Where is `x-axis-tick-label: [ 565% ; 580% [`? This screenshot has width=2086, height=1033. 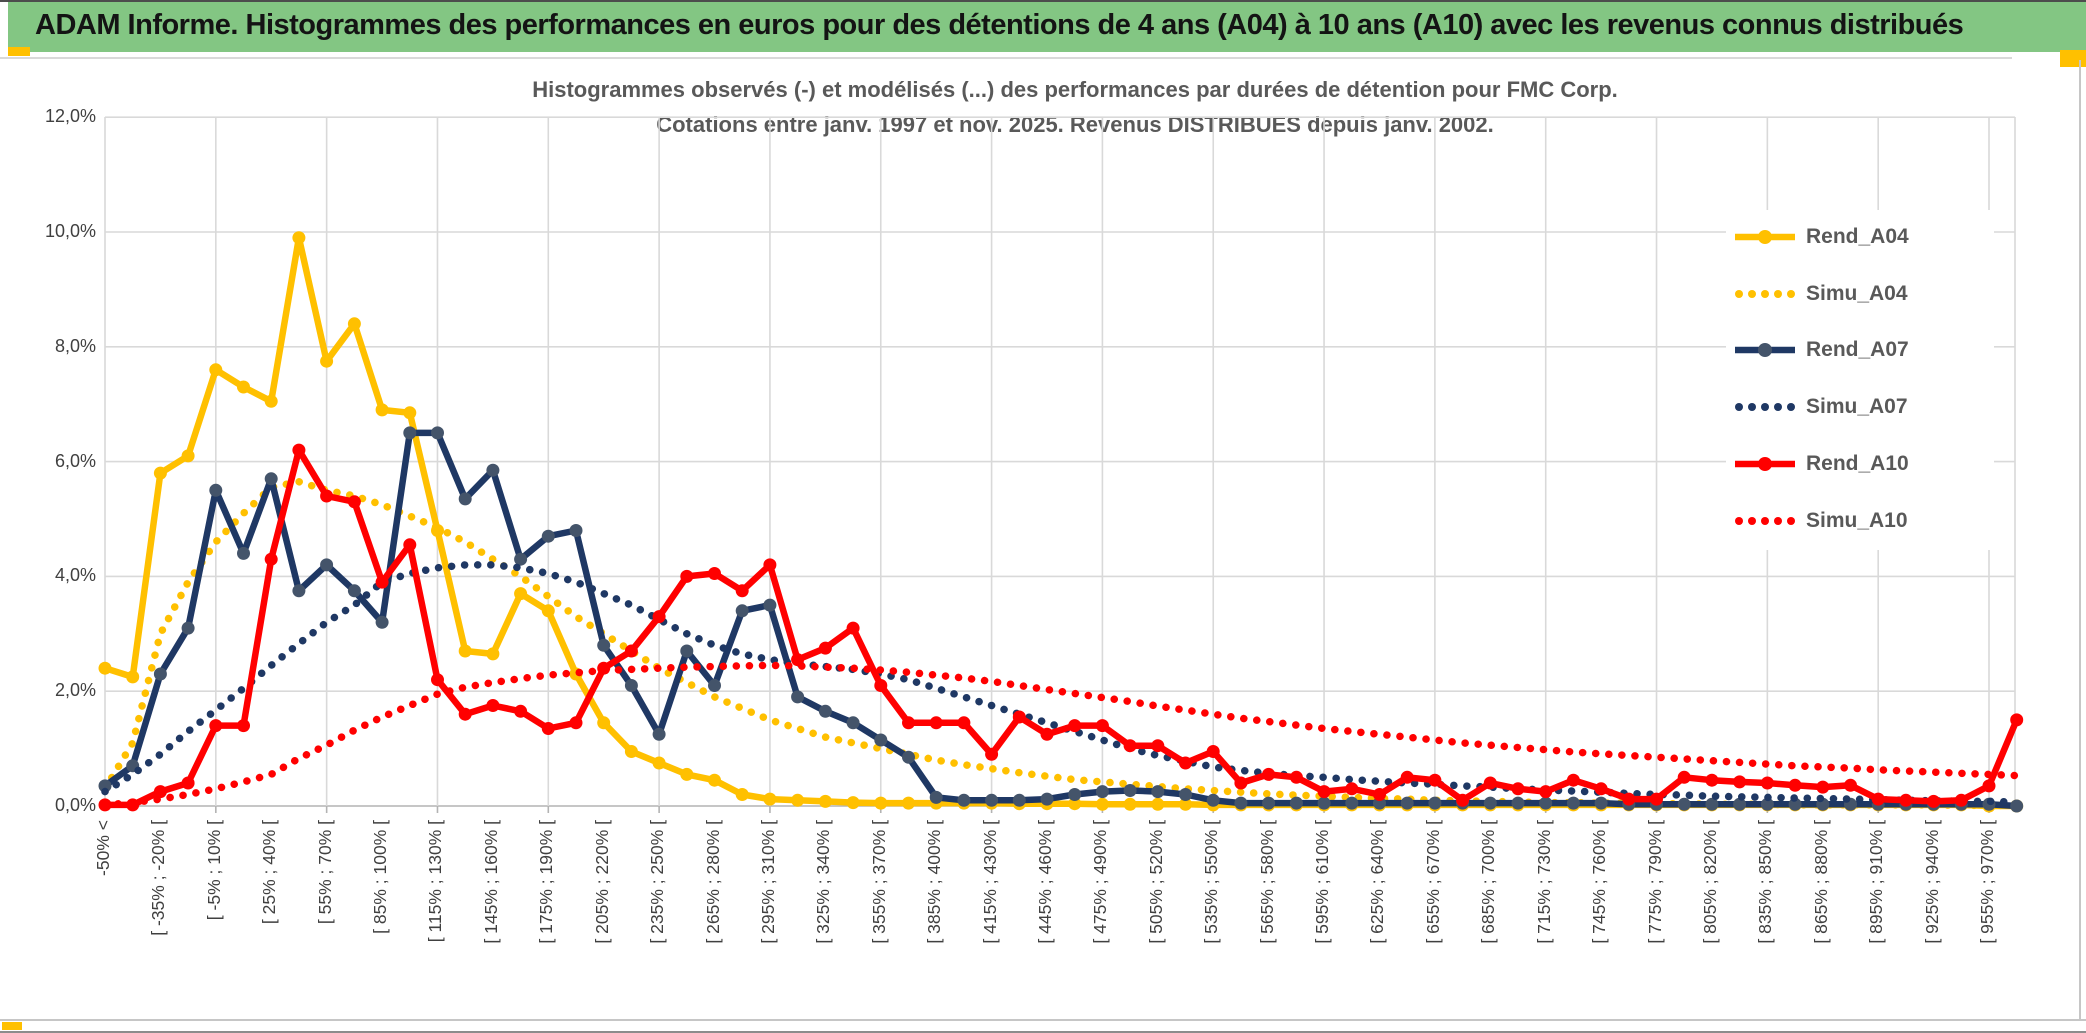
x-axis-tick-label: [ 565% ; 580% [ is located at coordinates (1266, 882).